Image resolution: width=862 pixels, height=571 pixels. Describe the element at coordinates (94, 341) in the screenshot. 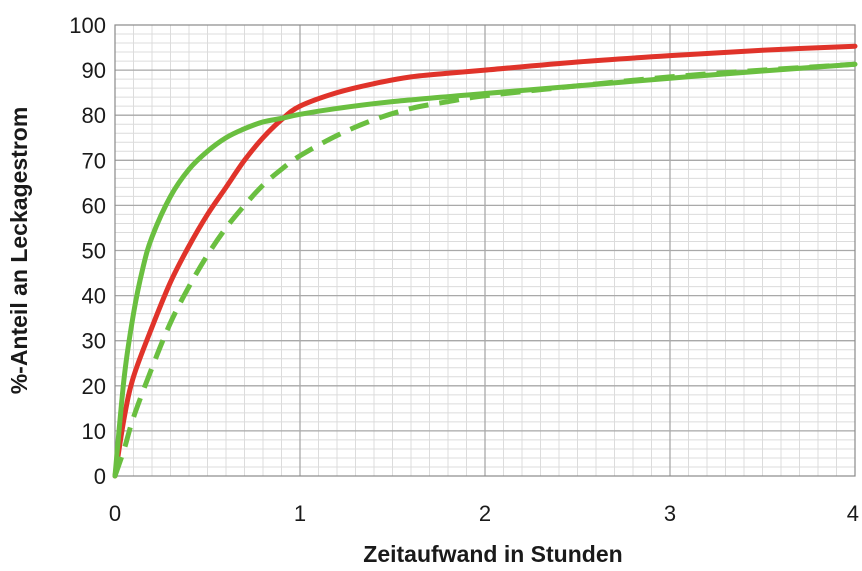

I see `y-tick-label: 30` at that location.